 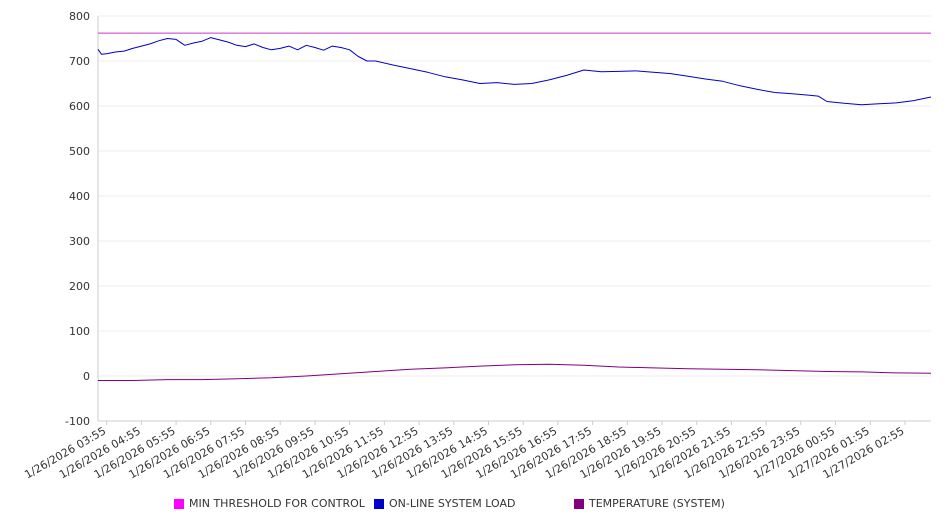 I want to click on legend-item-system-load: ON-LINE SYSTEM LOAD, so click(x=444, y=503).